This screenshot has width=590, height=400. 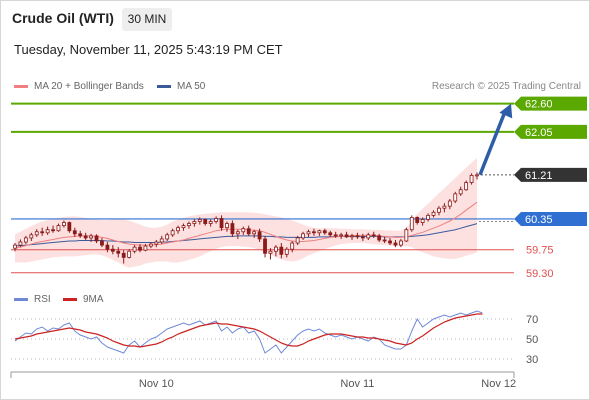 What do you see at coordinates (492, 143) in the screenshot?
I see `forecast-arrow-shaft` at bounding box center [492, 143].